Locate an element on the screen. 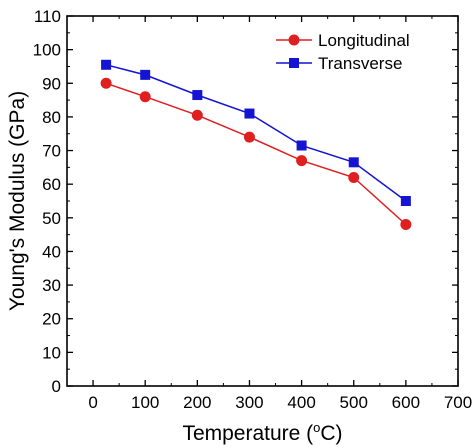  y-tick-label: 60 is located at coordinates (51, 184).